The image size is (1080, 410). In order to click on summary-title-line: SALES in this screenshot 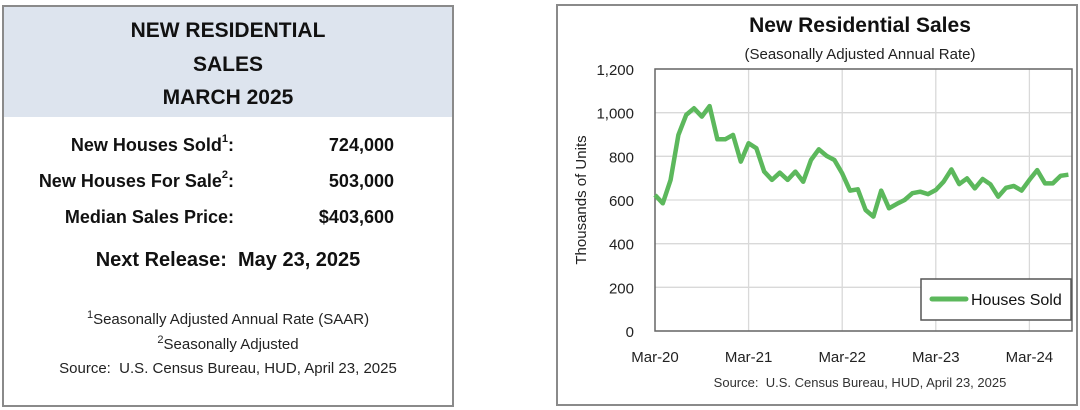, I will do `click(227, 64)`.